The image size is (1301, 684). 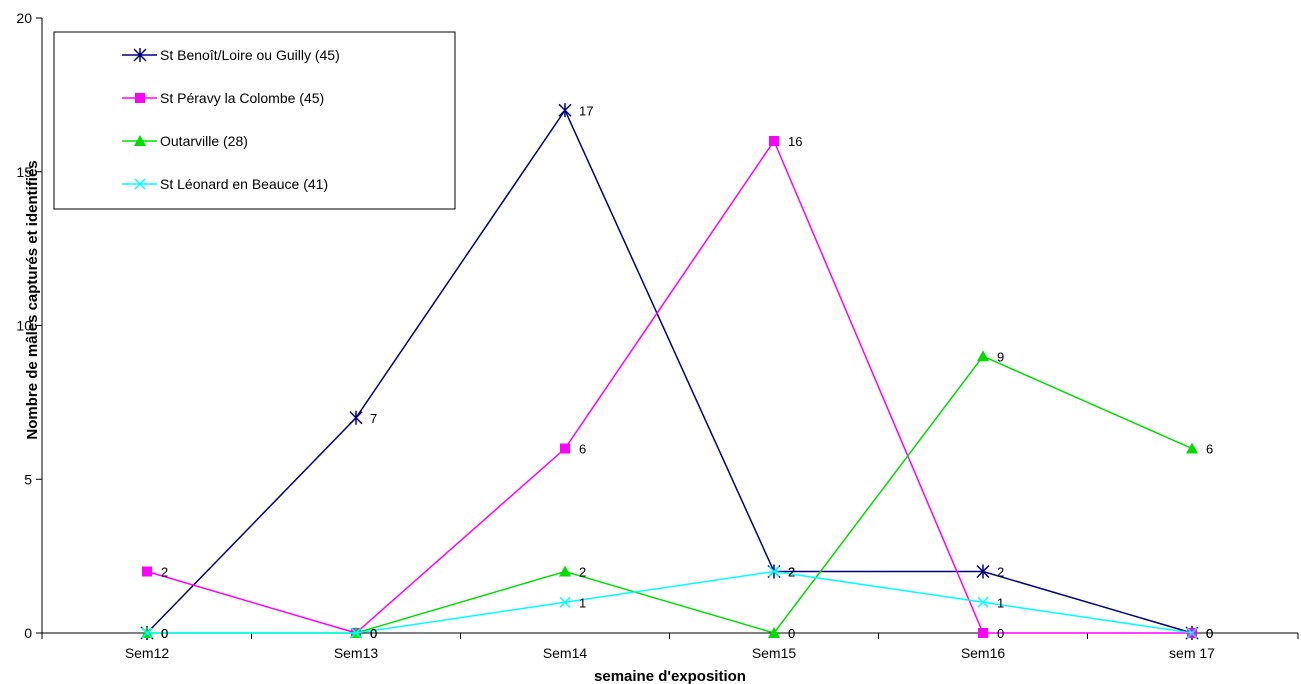 I want to click on legend-item: St Léonard en Beauce (41), so click(x=225, y=184).